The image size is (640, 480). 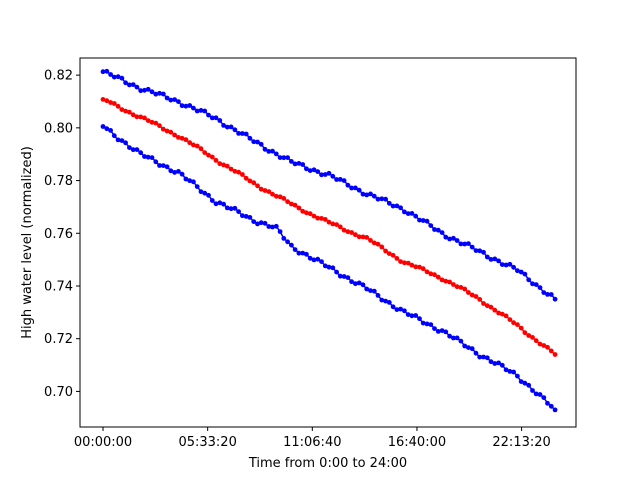 What do you see at coordinates (58, 339) in the screenshot?
I see `y-tick-label: 0.72` at bounding box center [58, 339].